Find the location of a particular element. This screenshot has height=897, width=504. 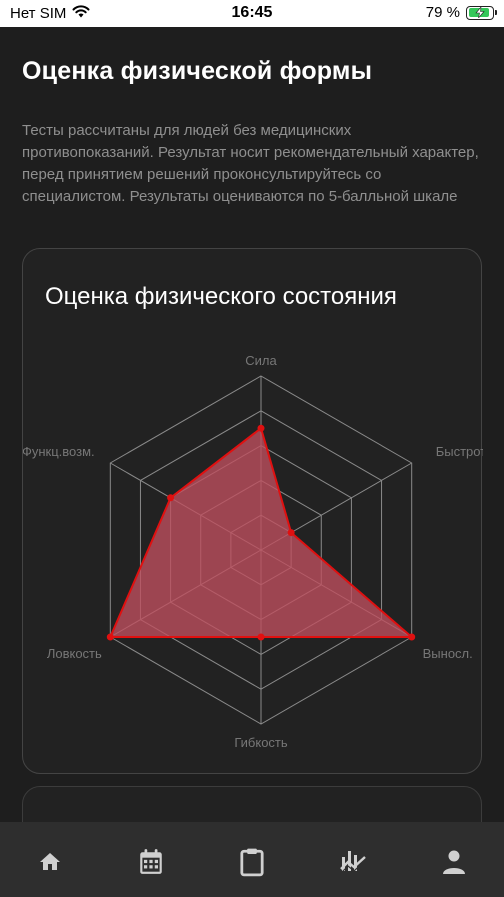

axis-label-0: Сила is located at coordinates (261, 360).